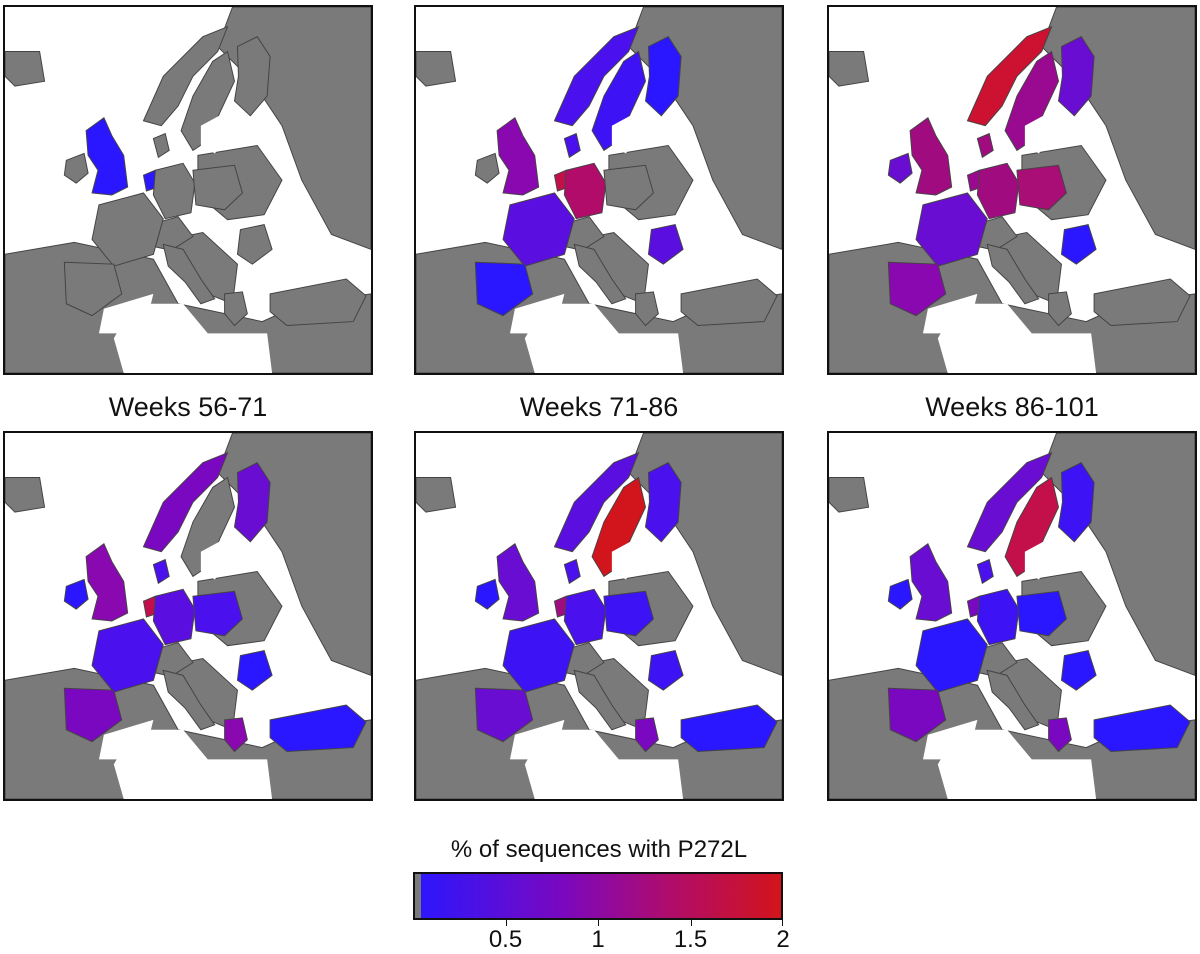  Describe the element at coordinates (418, 896) in the screenshot. I see `colorbar-na-swatch` at that location.